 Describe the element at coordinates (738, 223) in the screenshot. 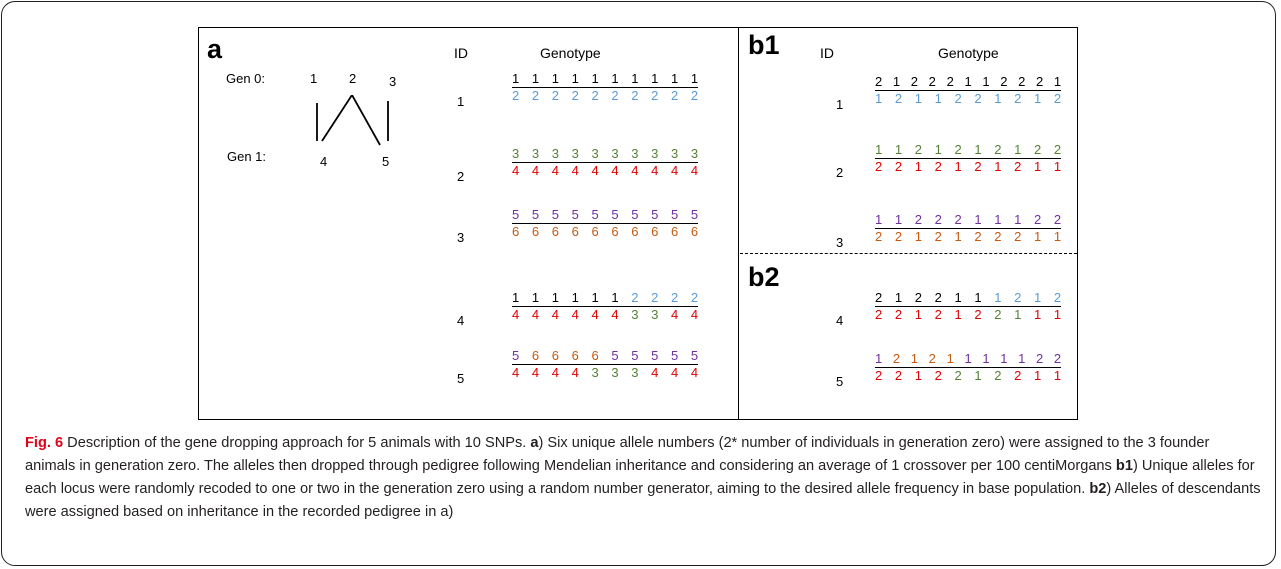

I see `panel-divider-vertical` at that location.